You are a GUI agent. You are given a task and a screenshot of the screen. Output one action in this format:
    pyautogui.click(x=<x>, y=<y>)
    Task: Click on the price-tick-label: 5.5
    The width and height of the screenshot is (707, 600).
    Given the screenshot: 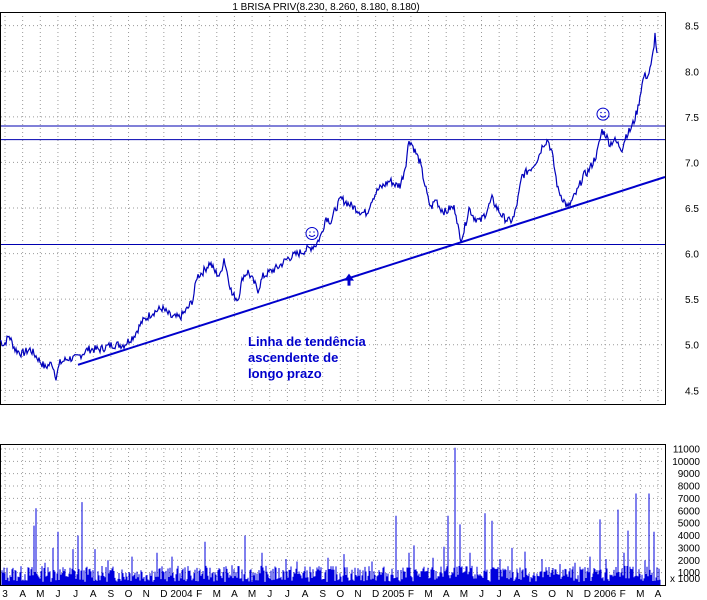 What is the action you would take?
    pyautogui.click(x=692, y=300)
    